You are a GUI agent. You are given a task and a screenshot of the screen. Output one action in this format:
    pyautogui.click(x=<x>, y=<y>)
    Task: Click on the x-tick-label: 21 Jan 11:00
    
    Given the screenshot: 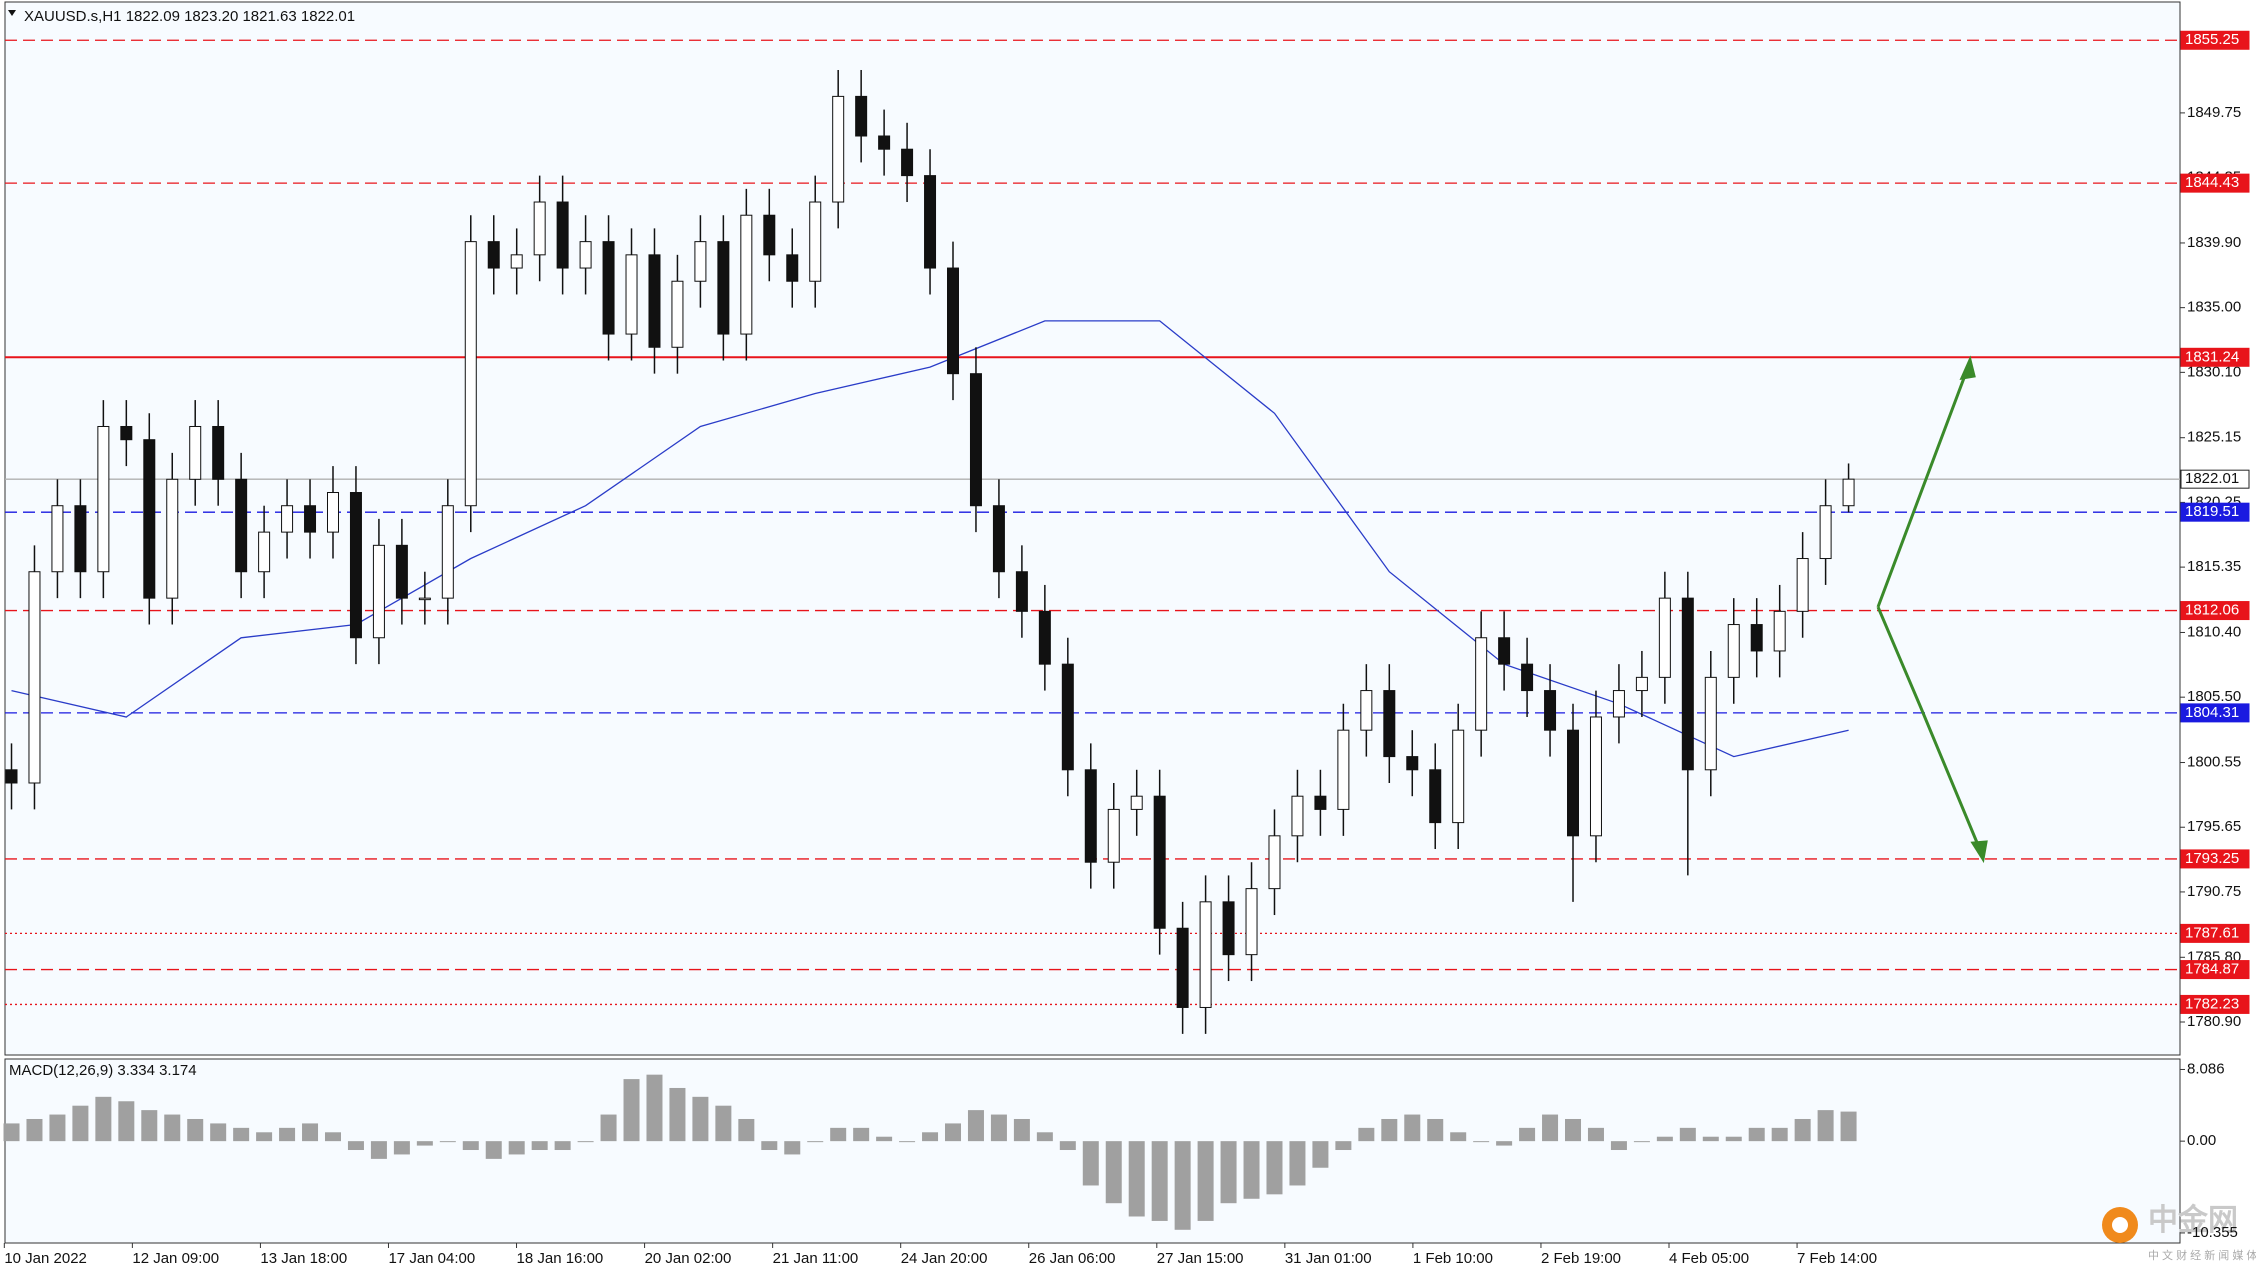 What is the action you would take?
    pyautogui.click(x=816, y=1258)
    